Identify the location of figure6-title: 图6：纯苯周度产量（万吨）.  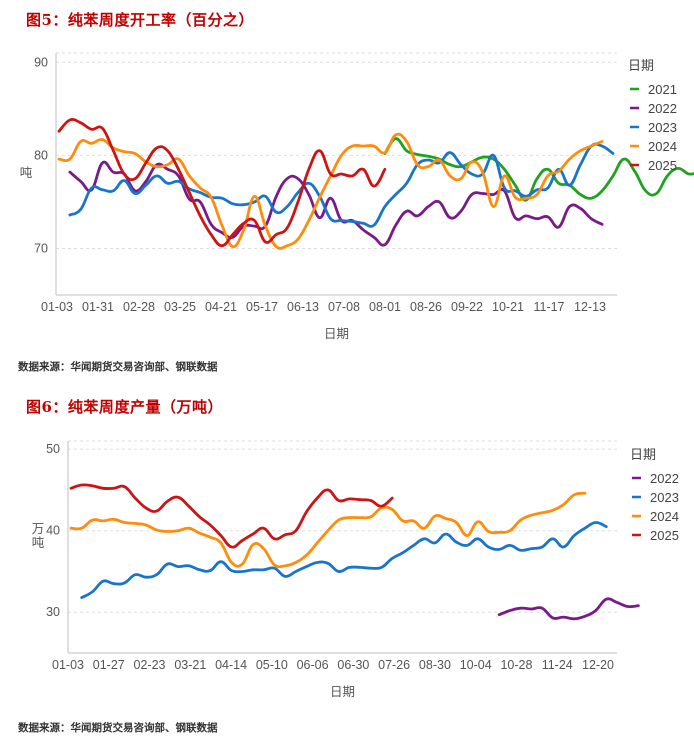
(124, 407).